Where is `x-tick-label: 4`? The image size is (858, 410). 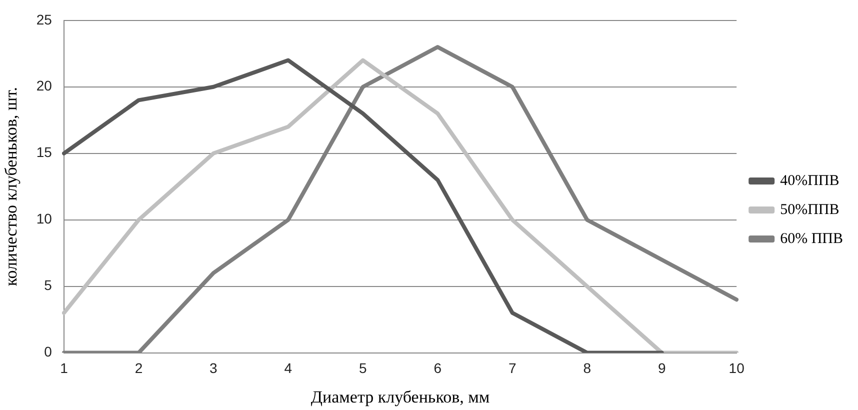
x-tick-label: 4 is located at coordinates (288, 368).